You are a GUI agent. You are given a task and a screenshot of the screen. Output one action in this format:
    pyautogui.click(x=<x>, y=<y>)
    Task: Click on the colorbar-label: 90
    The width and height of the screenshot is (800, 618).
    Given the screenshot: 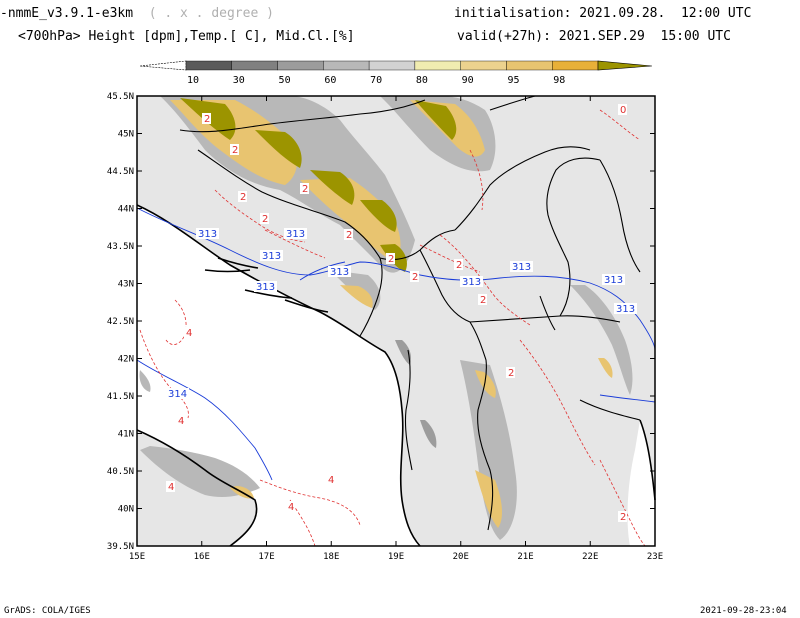 What is the action you would take?
    pyautogui.click(x=468, y=80)
    